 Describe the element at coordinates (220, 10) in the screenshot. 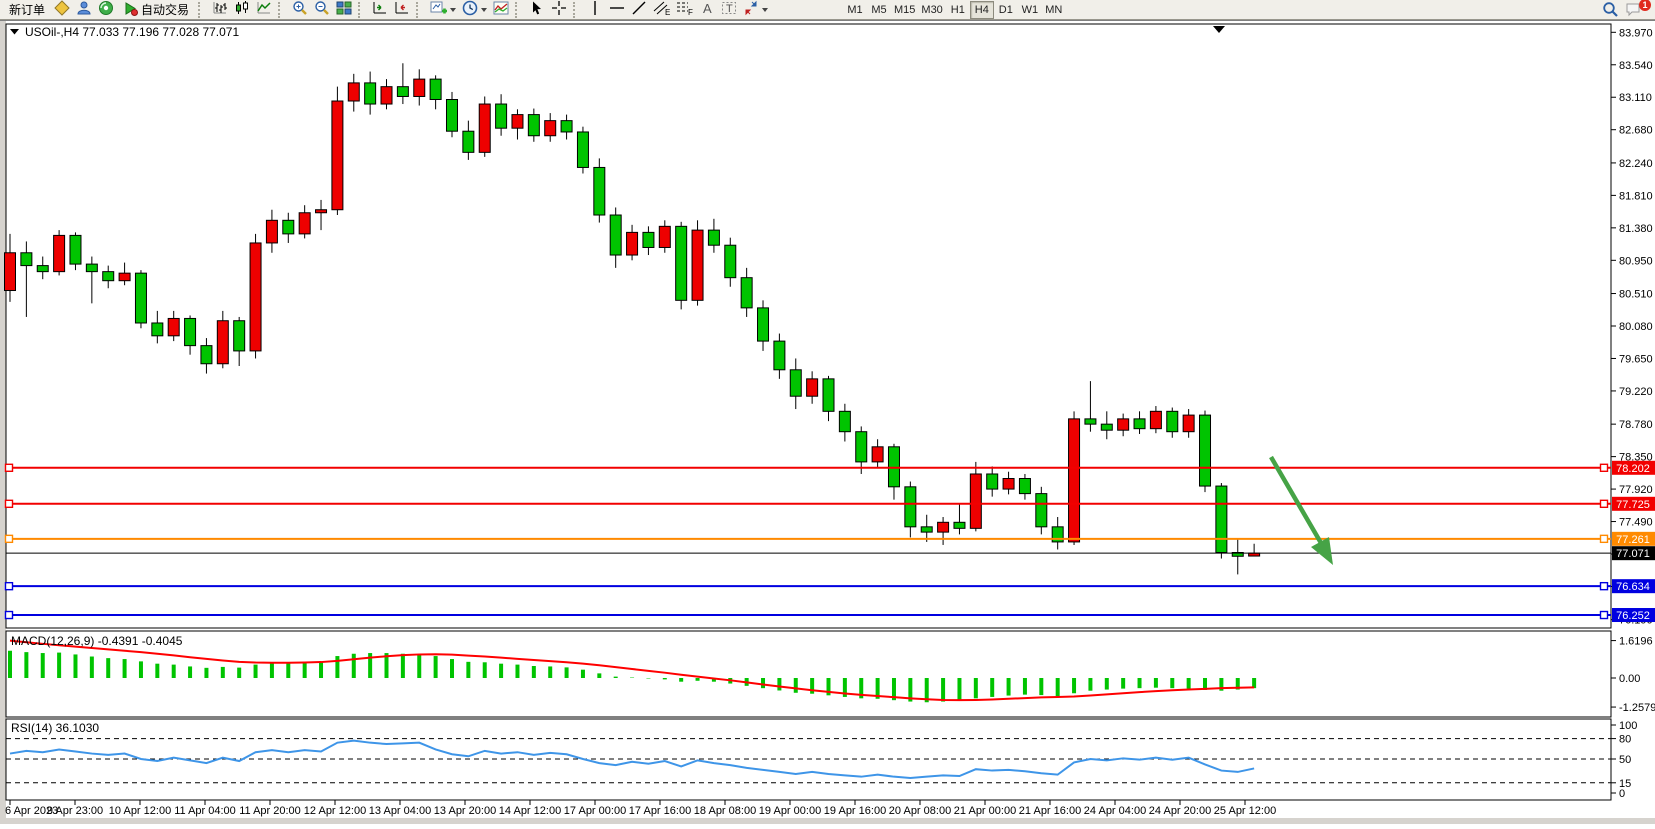

I see `bar-chart-mode-button` at that location.